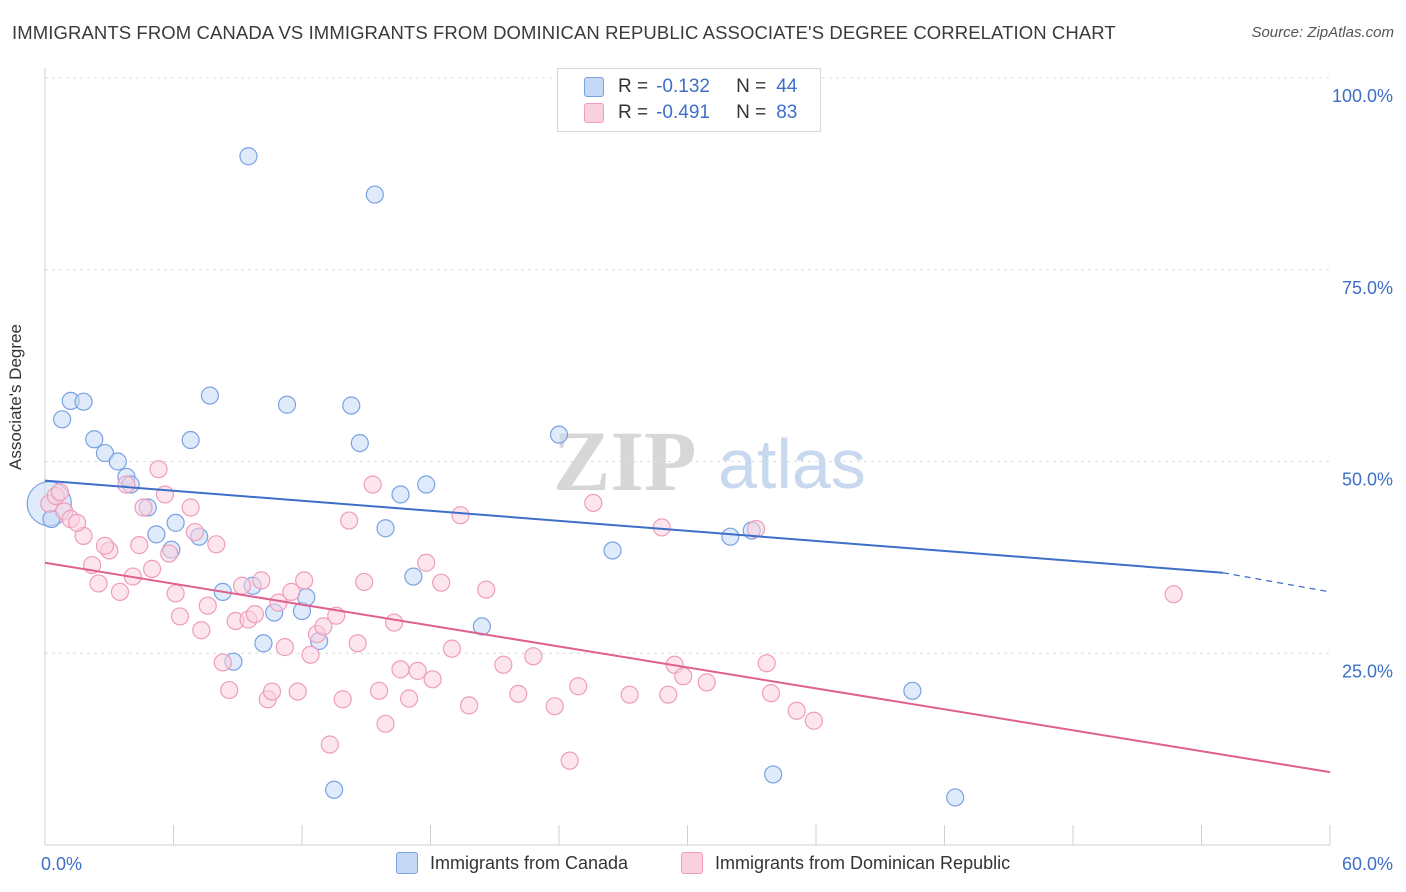 The height and width of the screenshot is (892, 1406). Describe the element at coordinates (792, 464) in the screenshot. I see `watermark-atlas: atlas` at that location.